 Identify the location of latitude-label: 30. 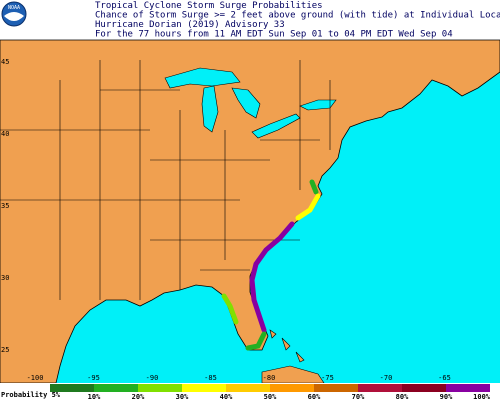
(5, 278).